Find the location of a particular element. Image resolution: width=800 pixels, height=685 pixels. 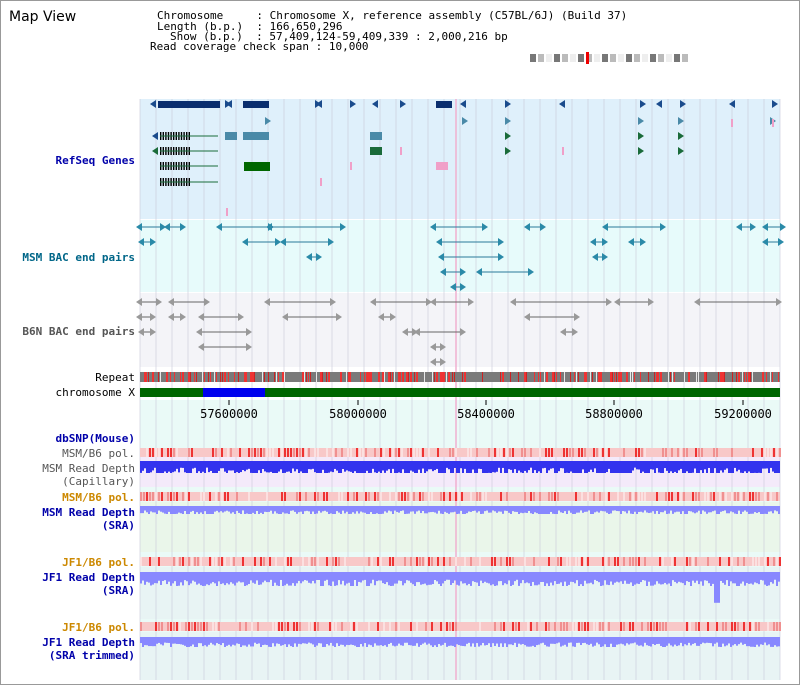

jf1-depth-trimmed-line1: JF1 Read Depth is located at coordinates (88, 642).